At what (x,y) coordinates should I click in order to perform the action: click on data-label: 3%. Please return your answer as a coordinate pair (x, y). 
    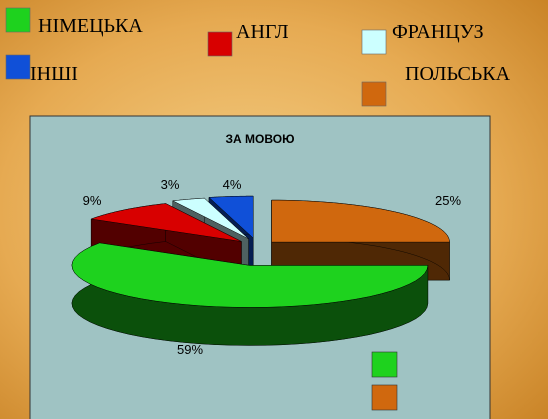
    Looking at the image, I should click on (170, 184).